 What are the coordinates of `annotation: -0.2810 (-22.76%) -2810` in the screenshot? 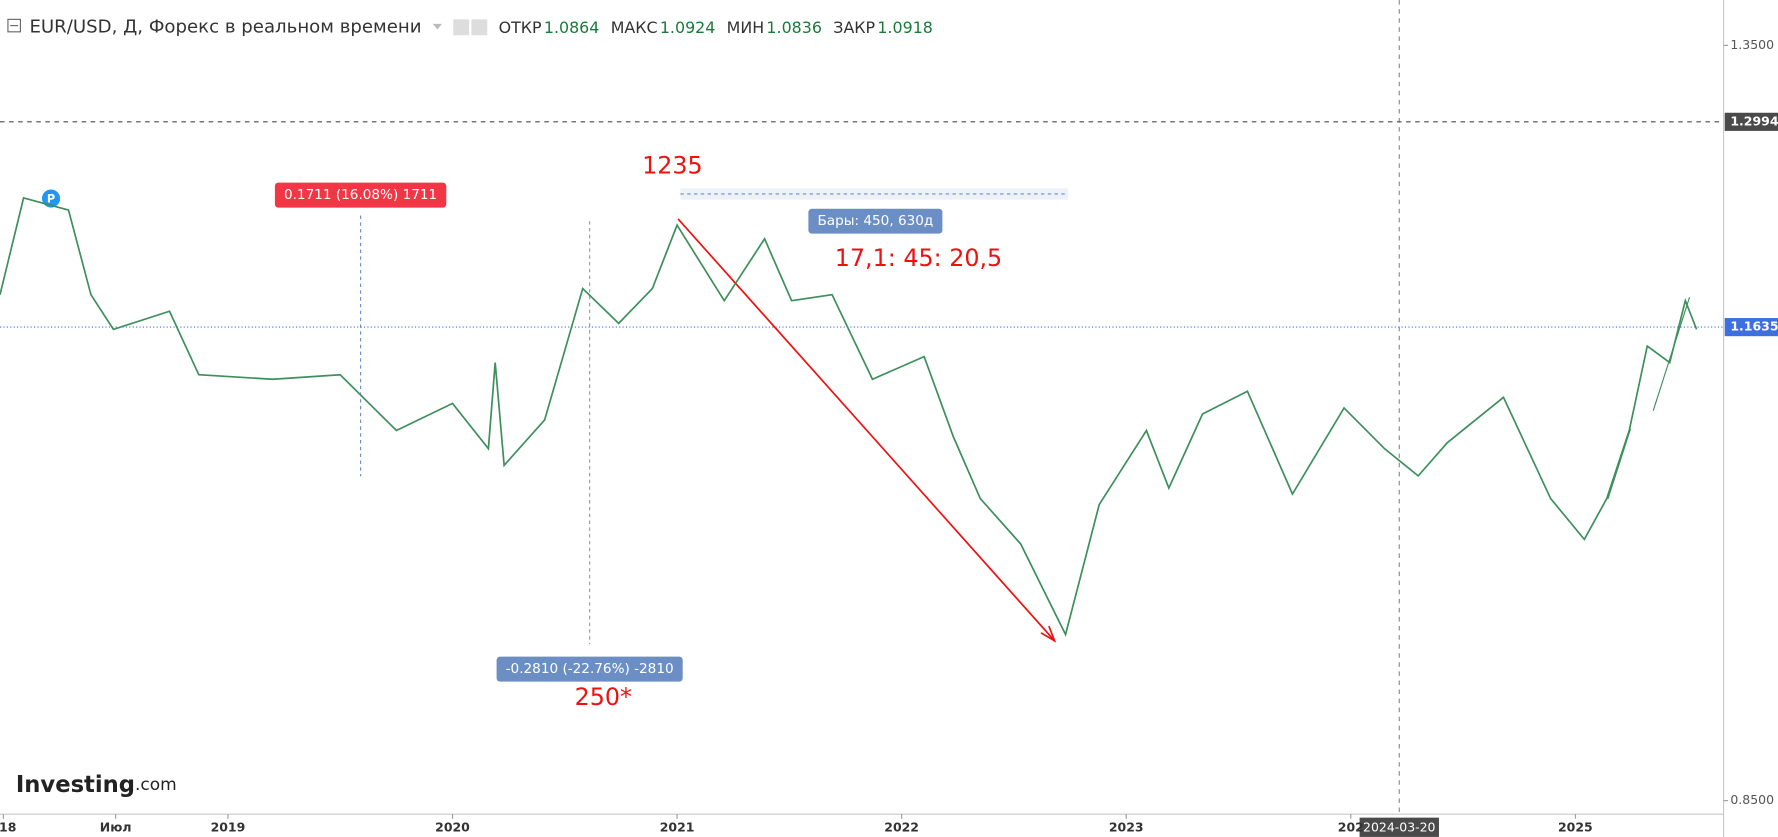 It's located at (590, 669).